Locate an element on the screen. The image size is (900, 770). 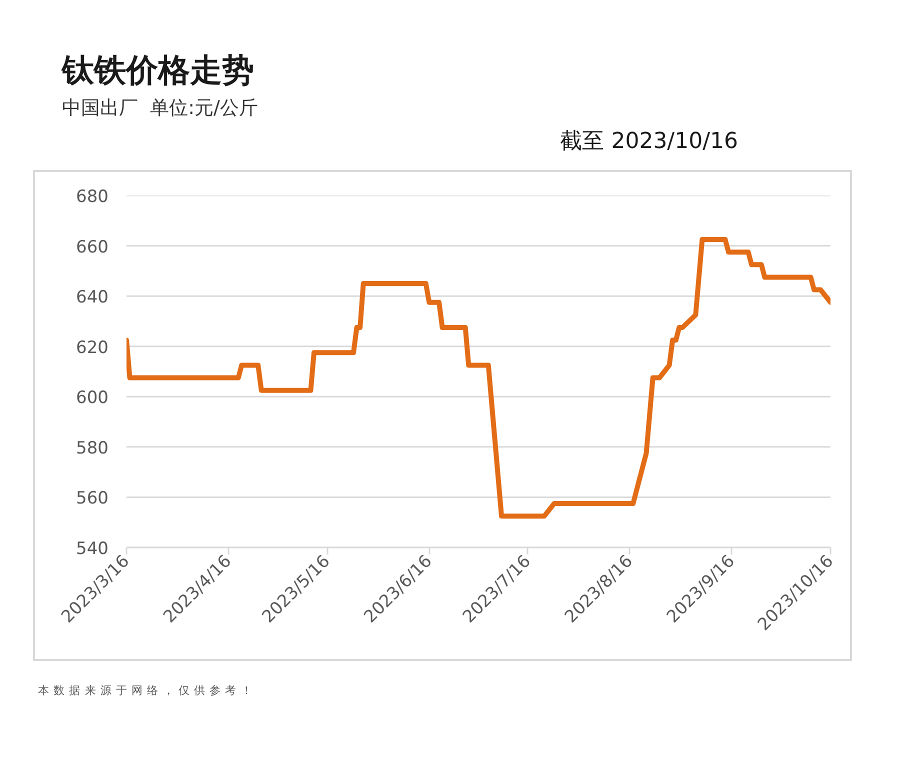
y-tick-label: 660 is located at coordinates (92, 247).